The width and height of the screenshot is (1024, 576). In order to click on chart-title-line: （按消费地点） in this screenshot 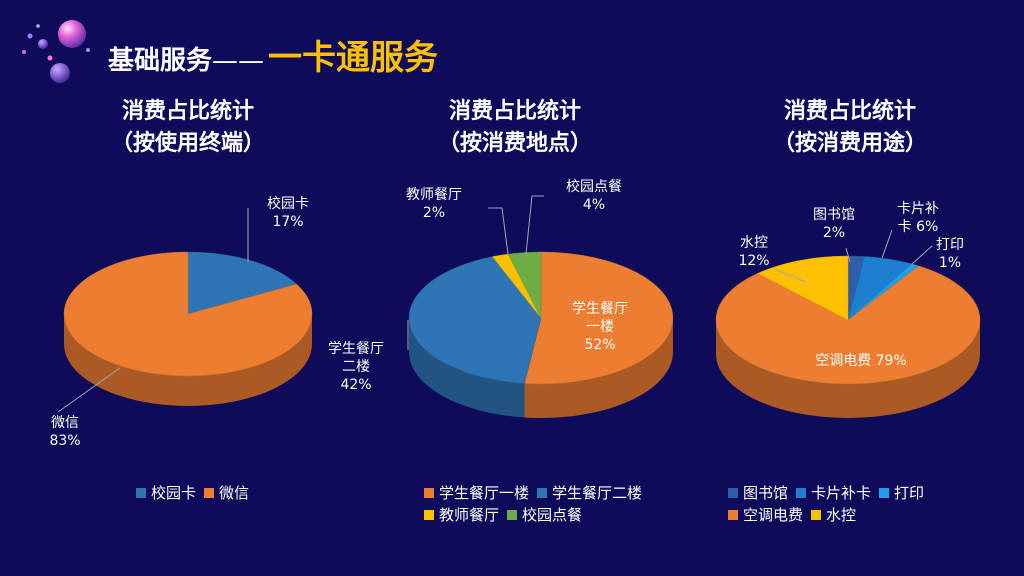, I will do `click(514, 143)`.